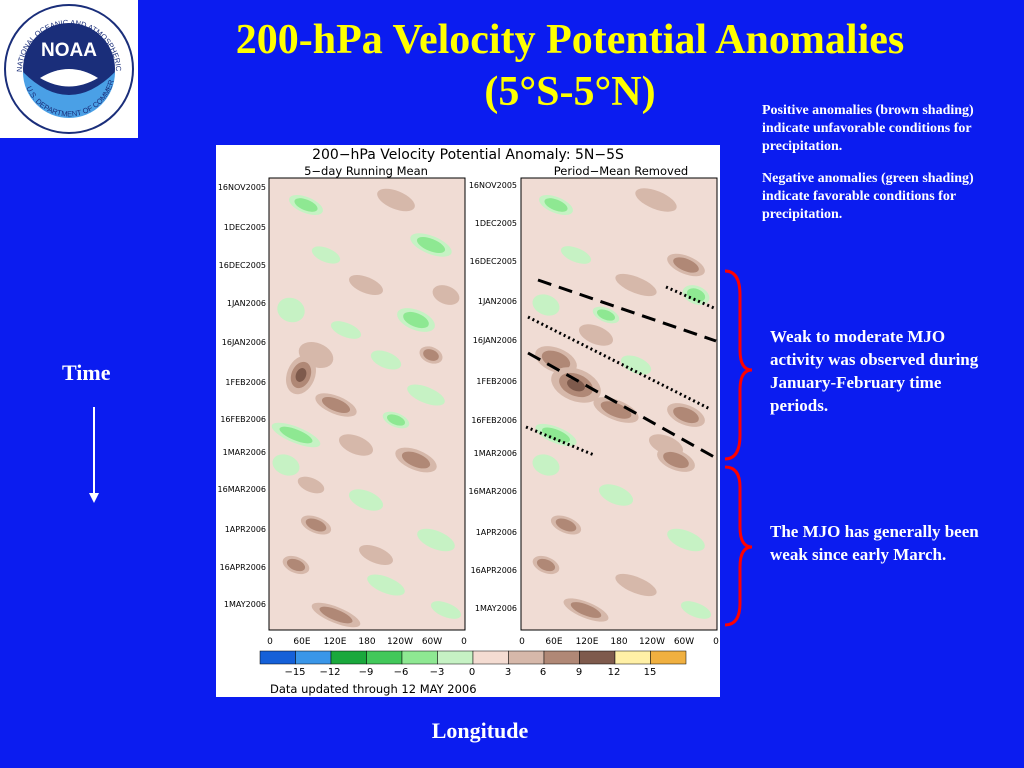  Describe the element at coordinates (400, 642) in the screenshot. I see `lon-tick-left: 120W` at that location.